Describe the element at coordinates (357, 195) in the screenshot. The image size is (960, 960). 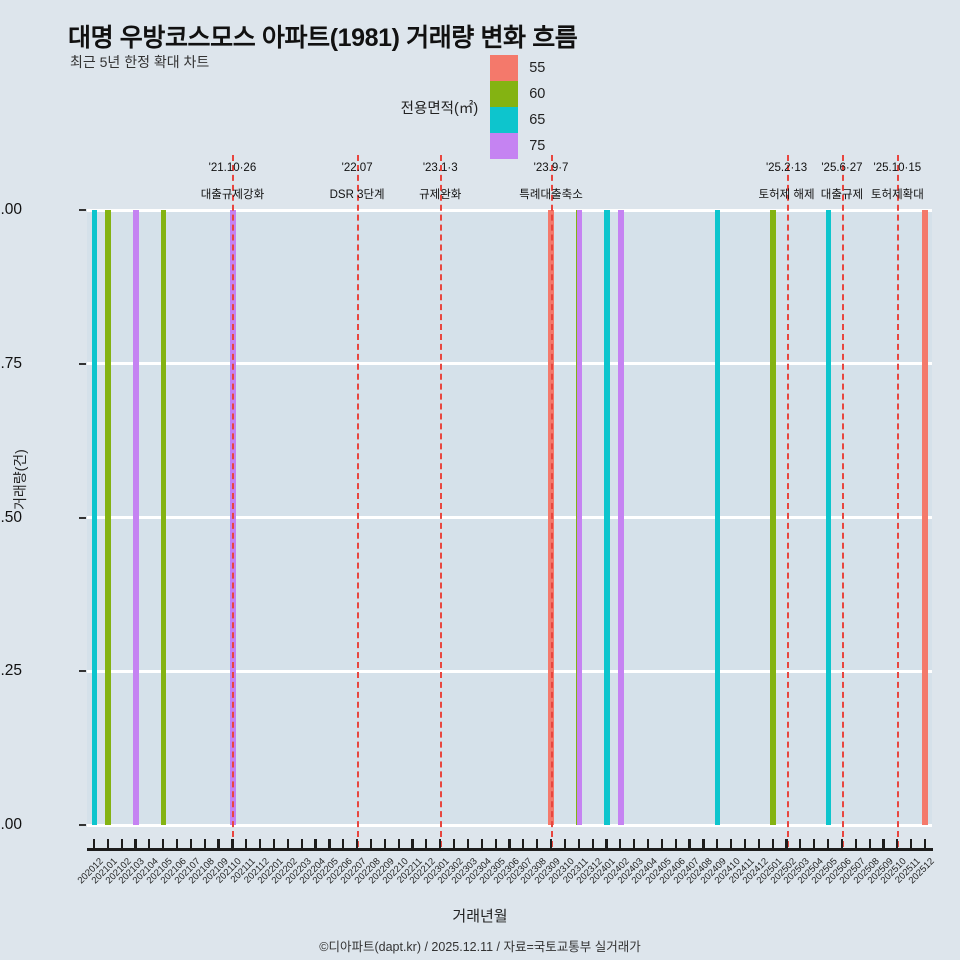
I see `event-name-label: DSR 3단계` at that location.